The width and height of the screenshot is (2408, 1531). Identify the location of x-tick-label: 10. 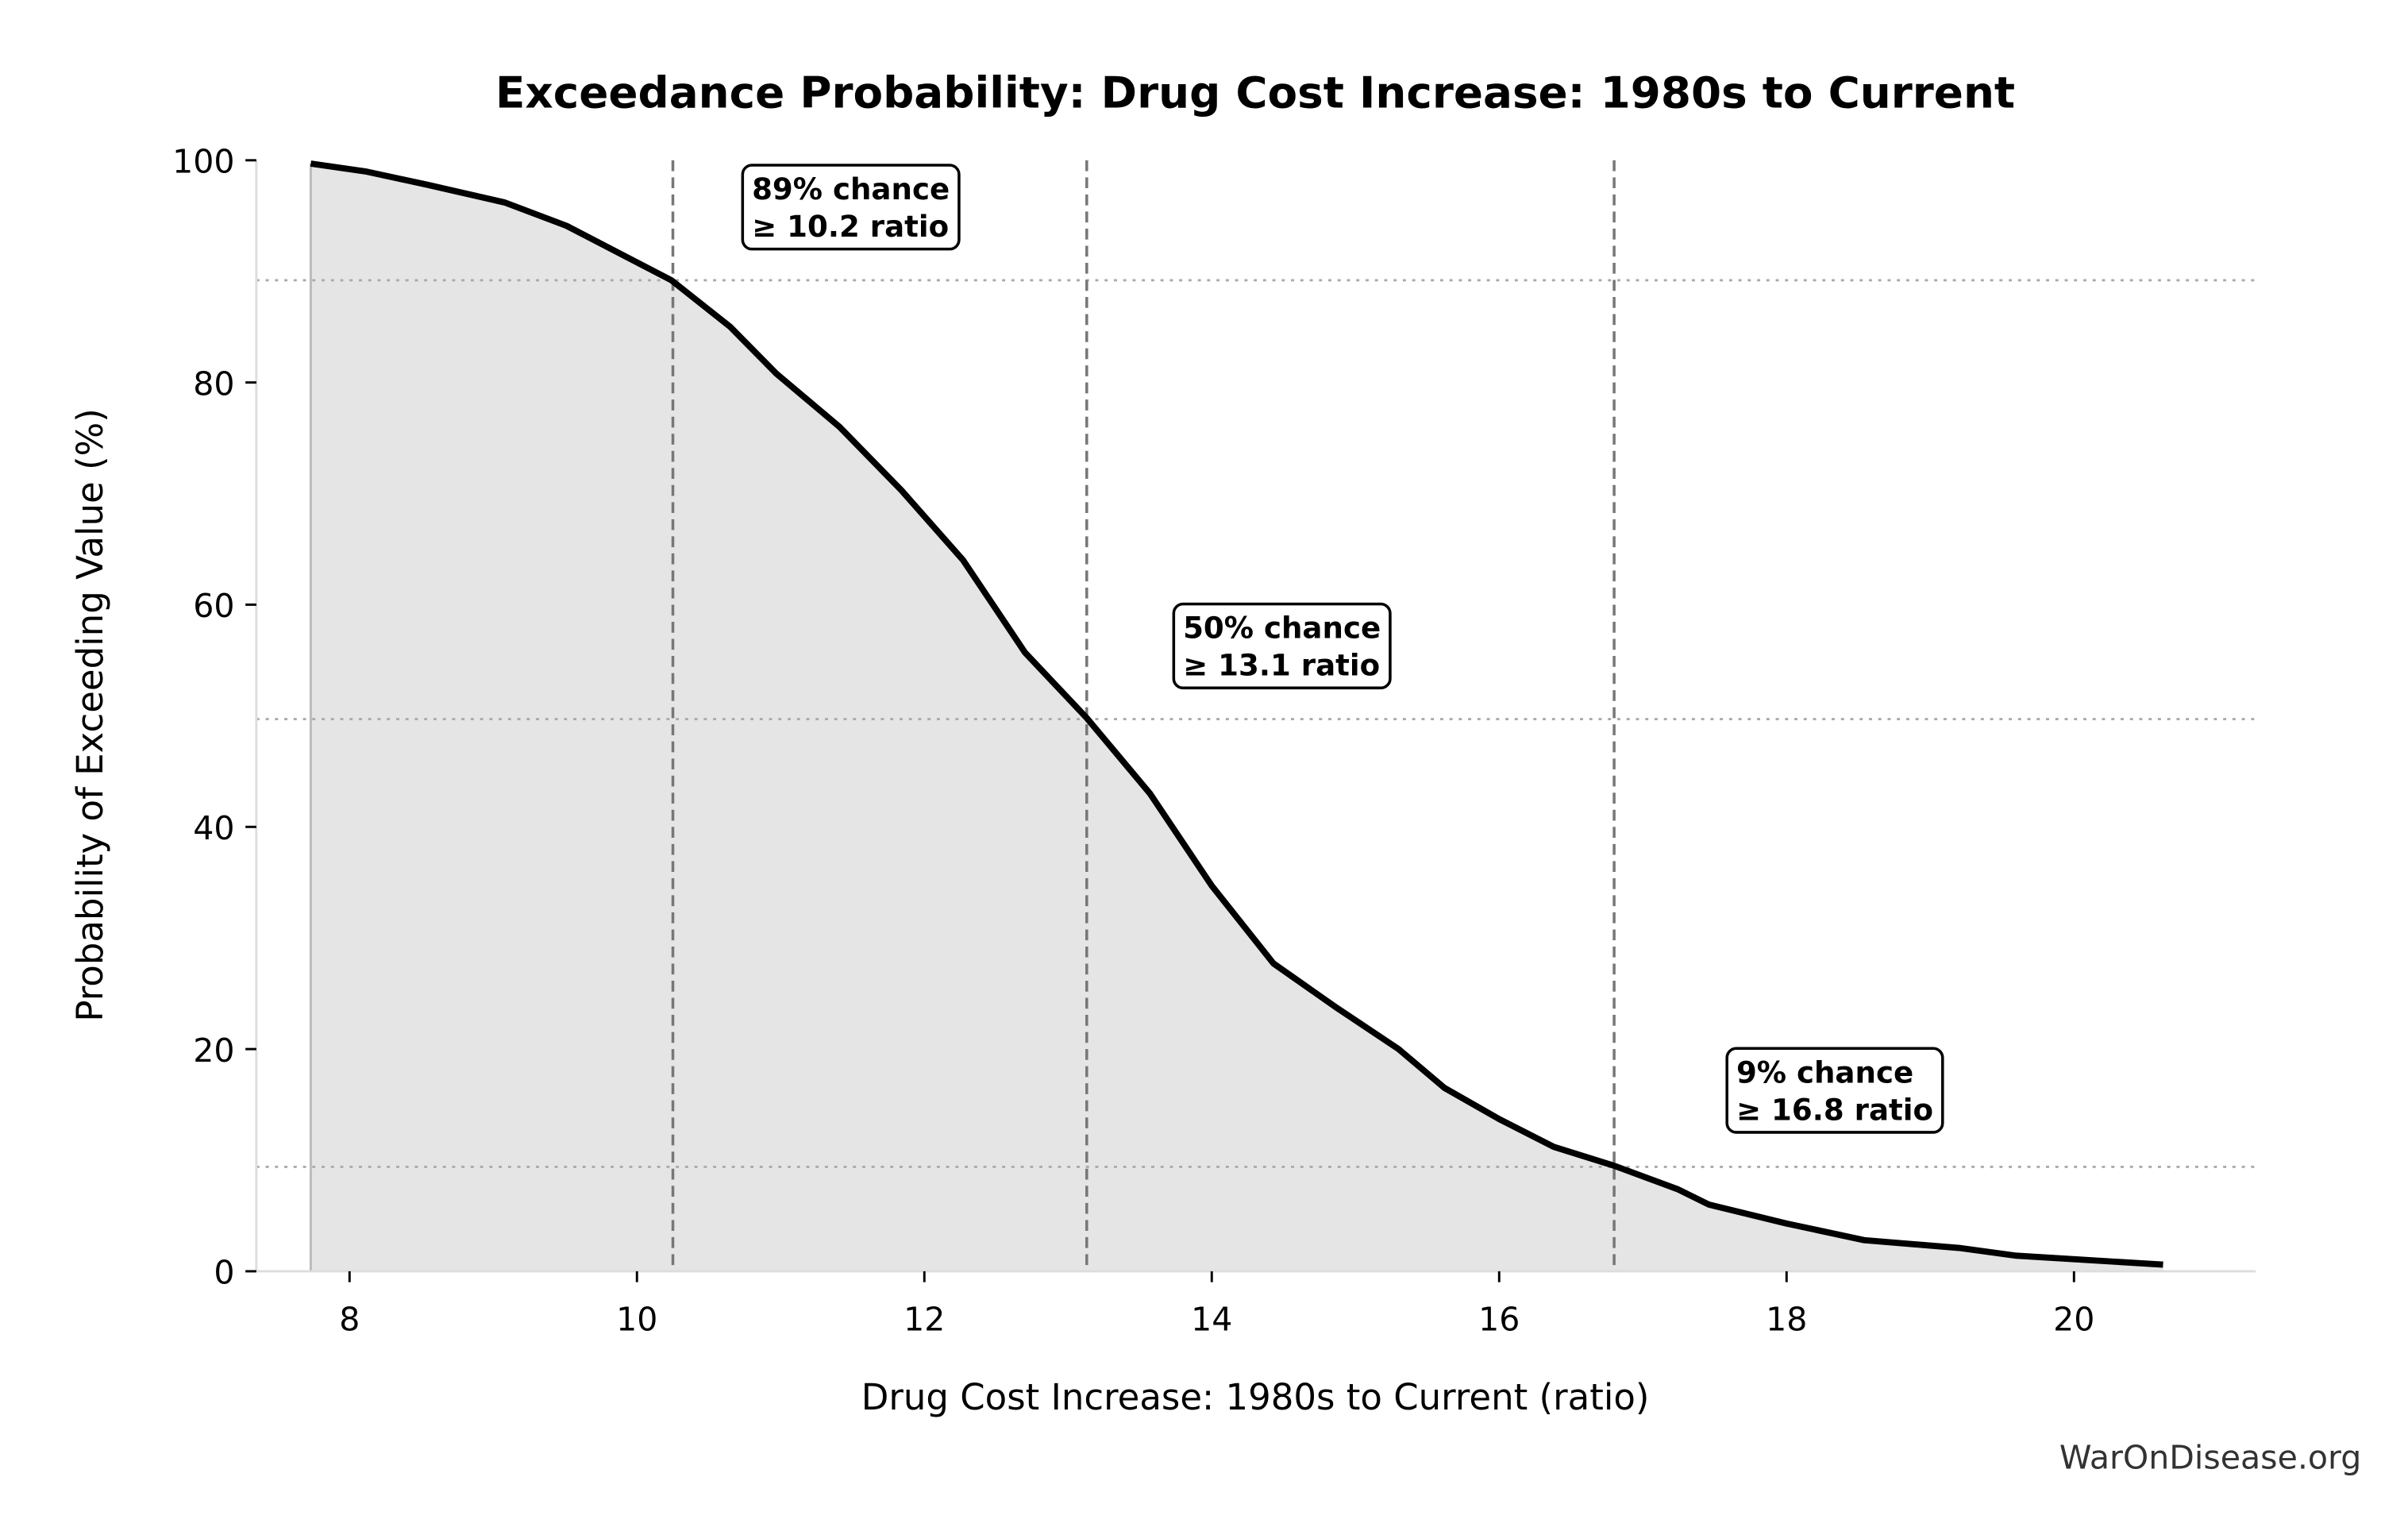
(636, 1319).